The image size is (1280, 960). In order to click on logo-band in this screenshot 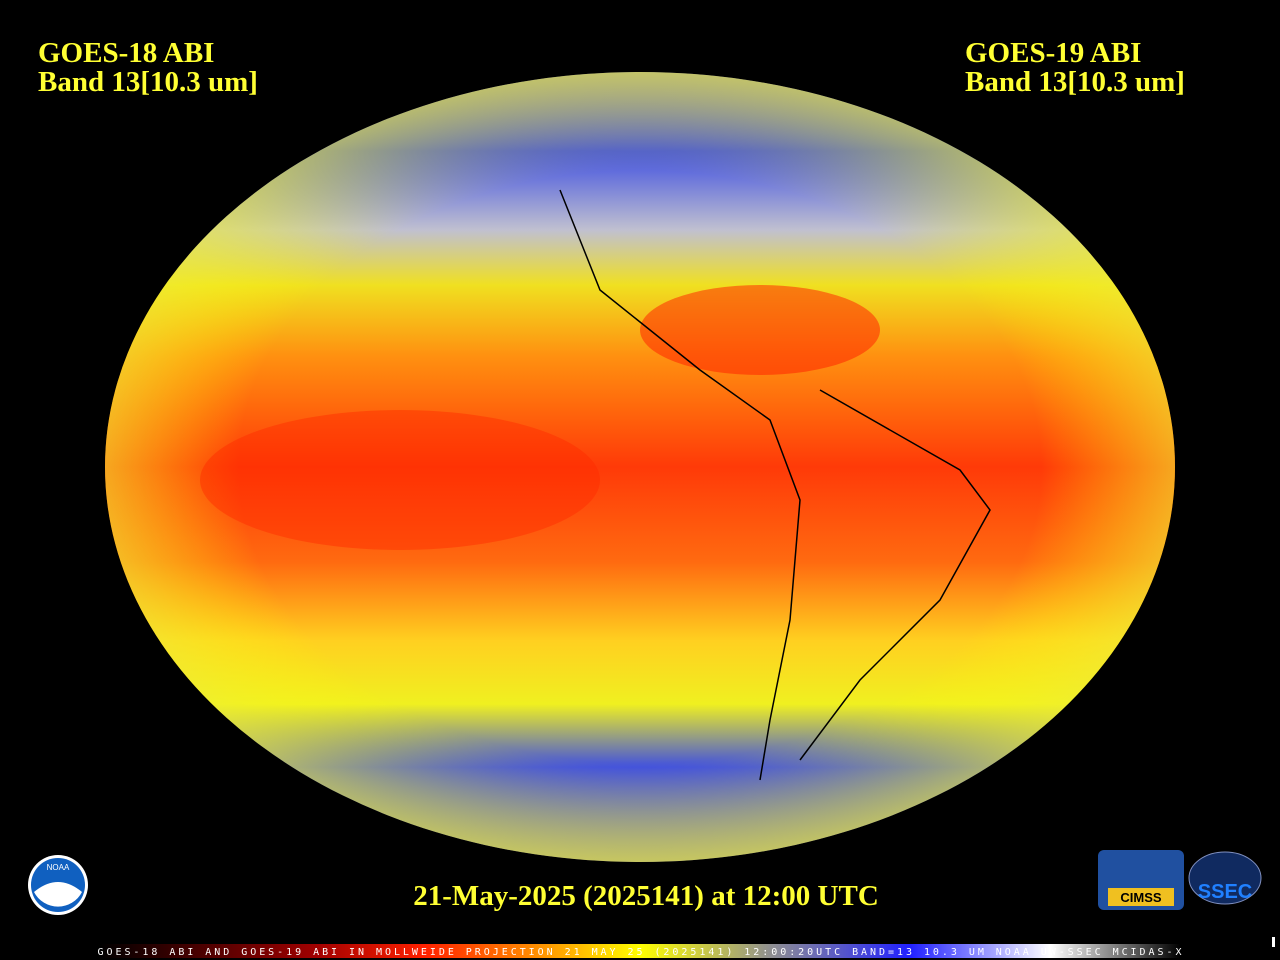, I will do `click(1141, 897)`.